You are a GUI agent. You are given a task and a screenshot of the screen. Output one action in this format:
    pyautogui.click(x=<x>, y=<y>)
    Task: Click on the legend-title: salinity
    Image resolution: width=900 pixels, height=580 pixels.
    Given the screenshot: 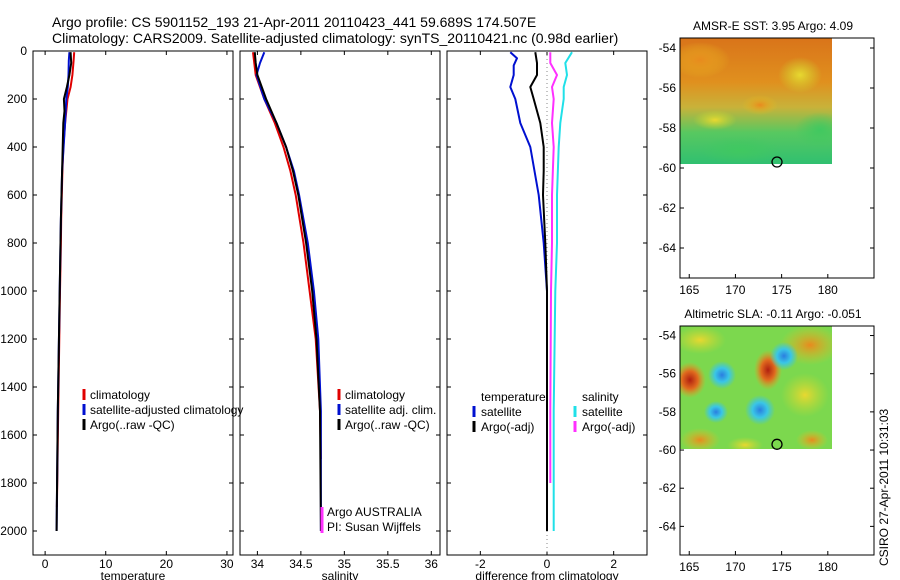 What is the action you would take?
    pyautogui.click(x=600, y=397)
    